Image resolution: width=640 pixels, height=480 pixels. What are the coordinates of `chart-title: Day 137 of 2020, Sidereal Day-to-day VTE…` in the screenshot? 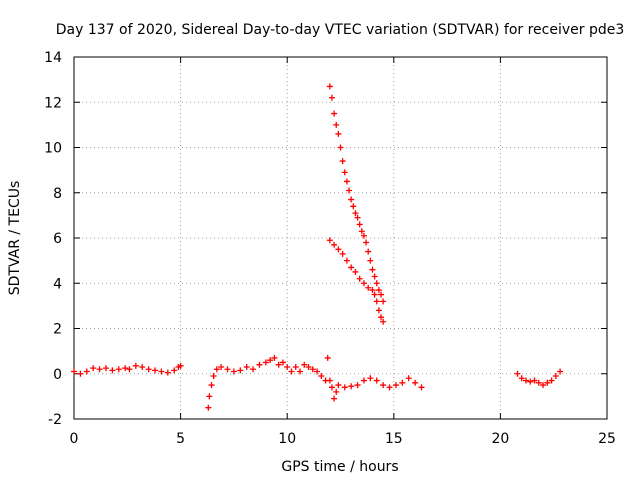 It's located at (340, 30).